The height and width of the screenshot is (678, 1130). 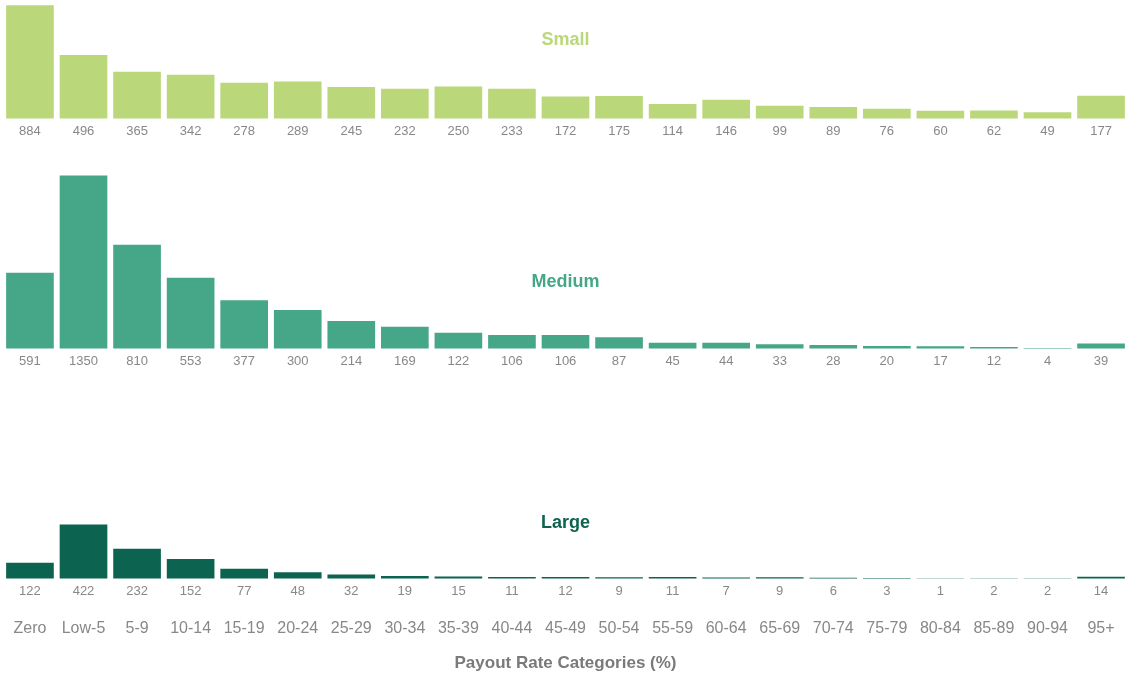 What do you see at coordinates (404, 360) in the screenshot?
I see `data-label: 169` at bounding box center [404, 360].